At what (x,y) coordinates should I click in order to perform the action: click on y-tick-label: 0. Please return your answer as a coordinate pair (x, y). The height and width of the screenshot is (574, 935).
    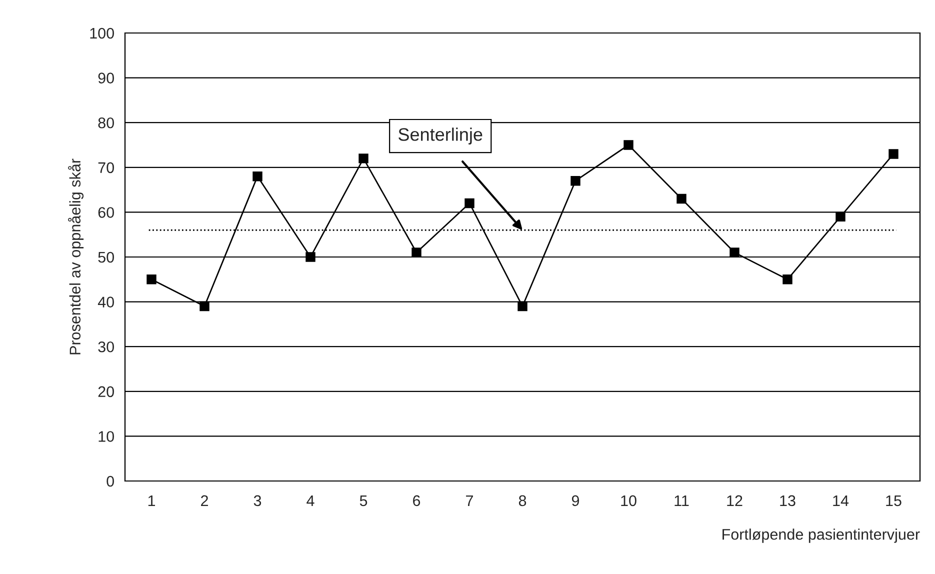
    Looking at the image, I should click on (110, 481).